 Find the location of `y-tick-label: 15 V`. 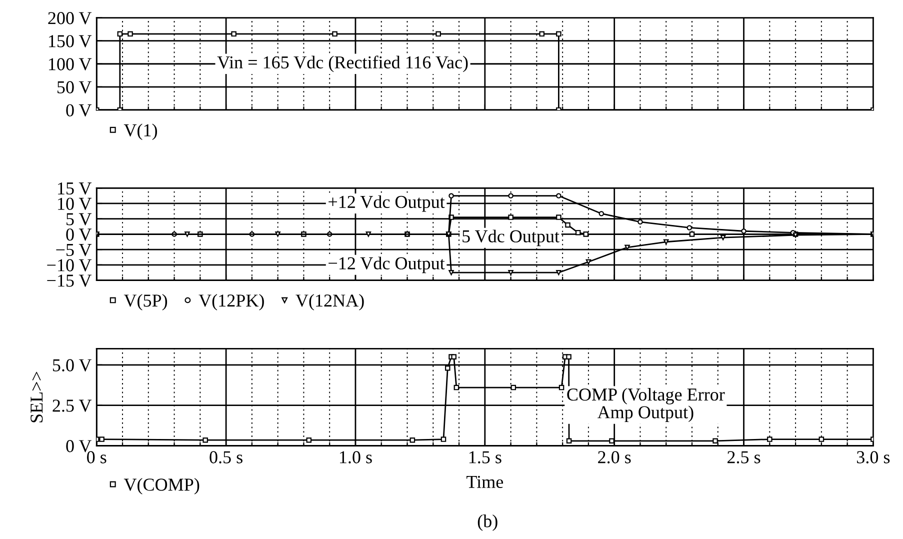

y-tick-label: 15 V is located at coordinates (75, 188).